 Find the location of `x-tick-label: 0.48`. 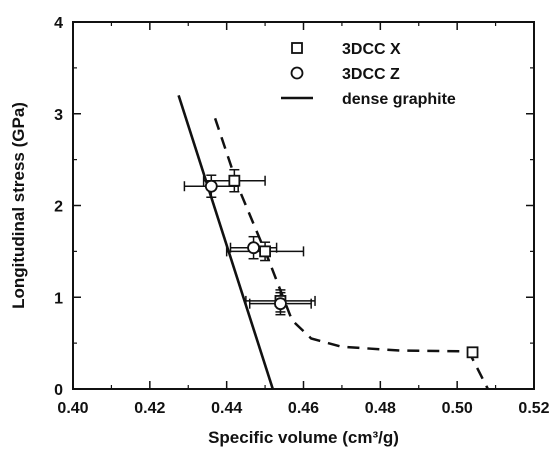

x-tick-label: 0.48 is located at coordinates (380, 408).